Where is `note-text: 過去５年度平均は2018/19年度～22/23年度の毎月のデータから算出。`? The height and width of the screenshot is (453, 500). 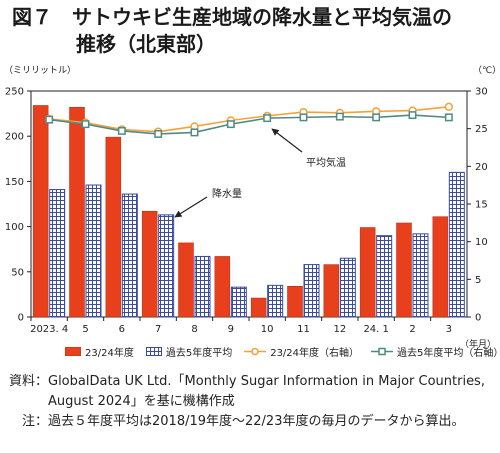
note-text: 過去５年度平均は2018/19年度～22/23年度の毎月のデータから算出。 is located at coordinates (256, 421).